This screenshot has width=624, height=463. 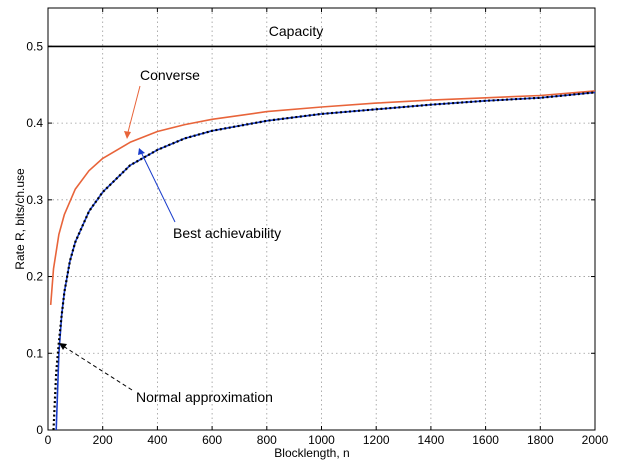 I want to click on y-tick-label: 0, so click(x=39, y=430).